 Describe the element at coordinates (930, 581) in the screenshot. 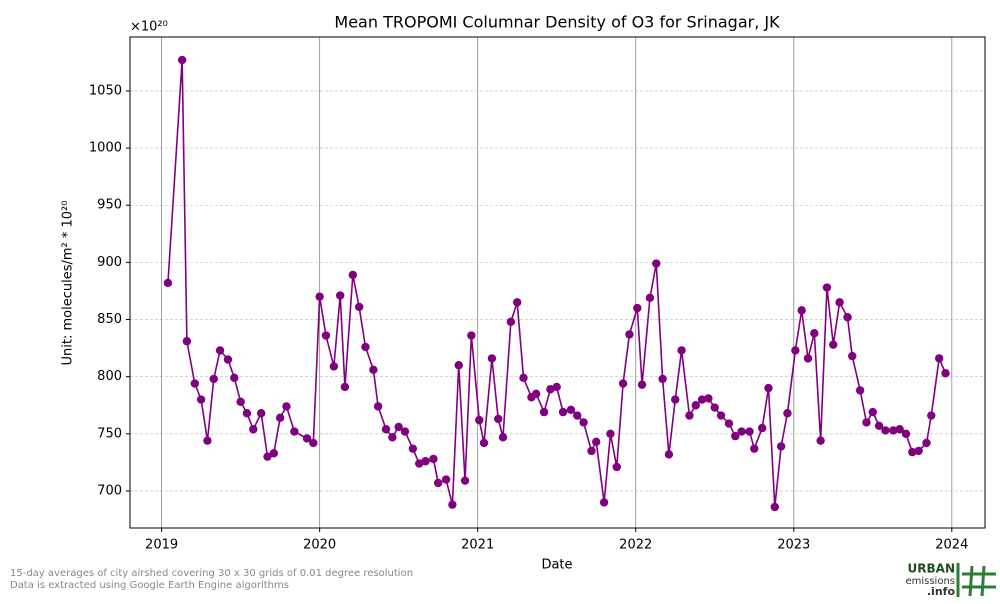

I see `logo-text: emissions` at that location.